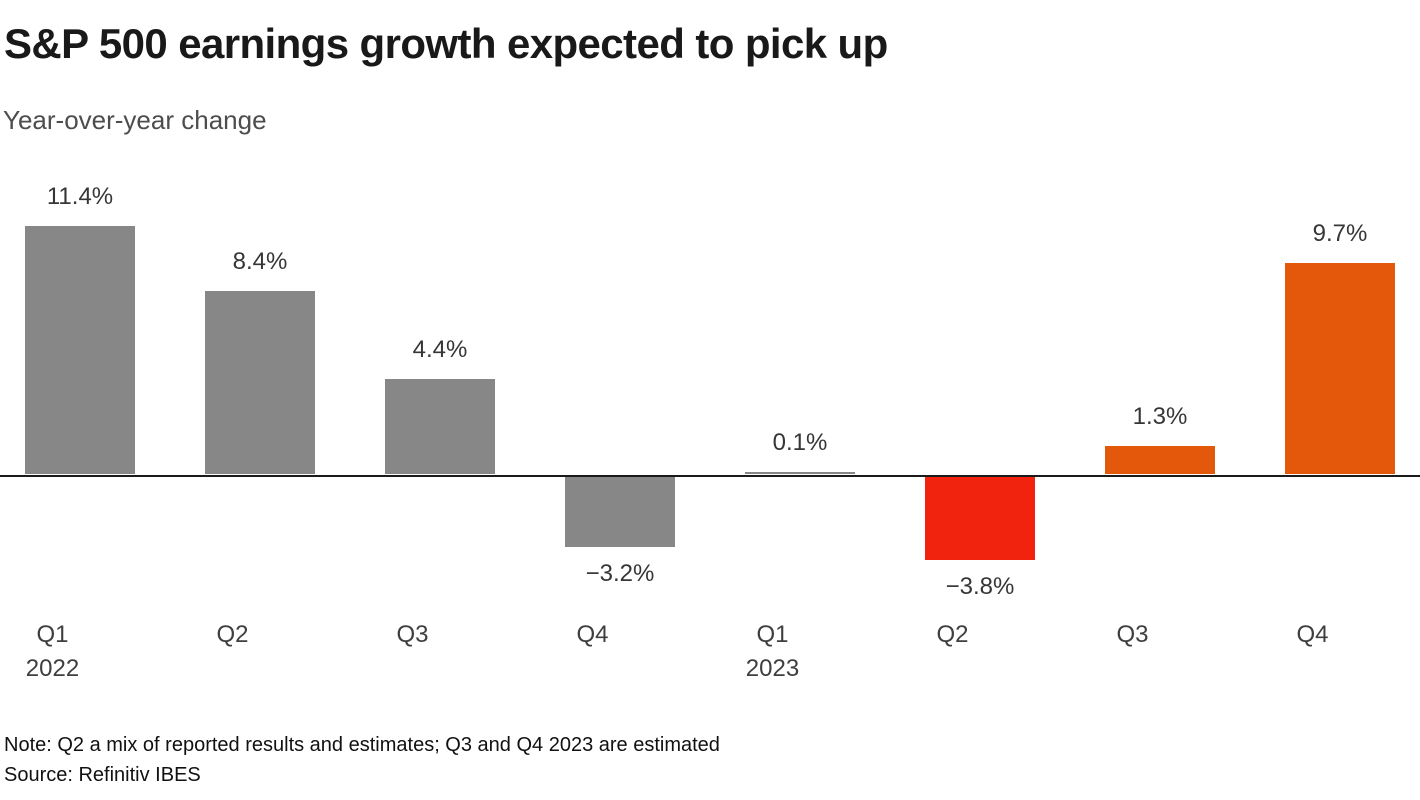 The height and width of the screenshot is (800, 1420). What do you see at coordinates (52, 668) in the screenshot?
I see `x-tick-year: 2022` at bounding box center [52, 668].